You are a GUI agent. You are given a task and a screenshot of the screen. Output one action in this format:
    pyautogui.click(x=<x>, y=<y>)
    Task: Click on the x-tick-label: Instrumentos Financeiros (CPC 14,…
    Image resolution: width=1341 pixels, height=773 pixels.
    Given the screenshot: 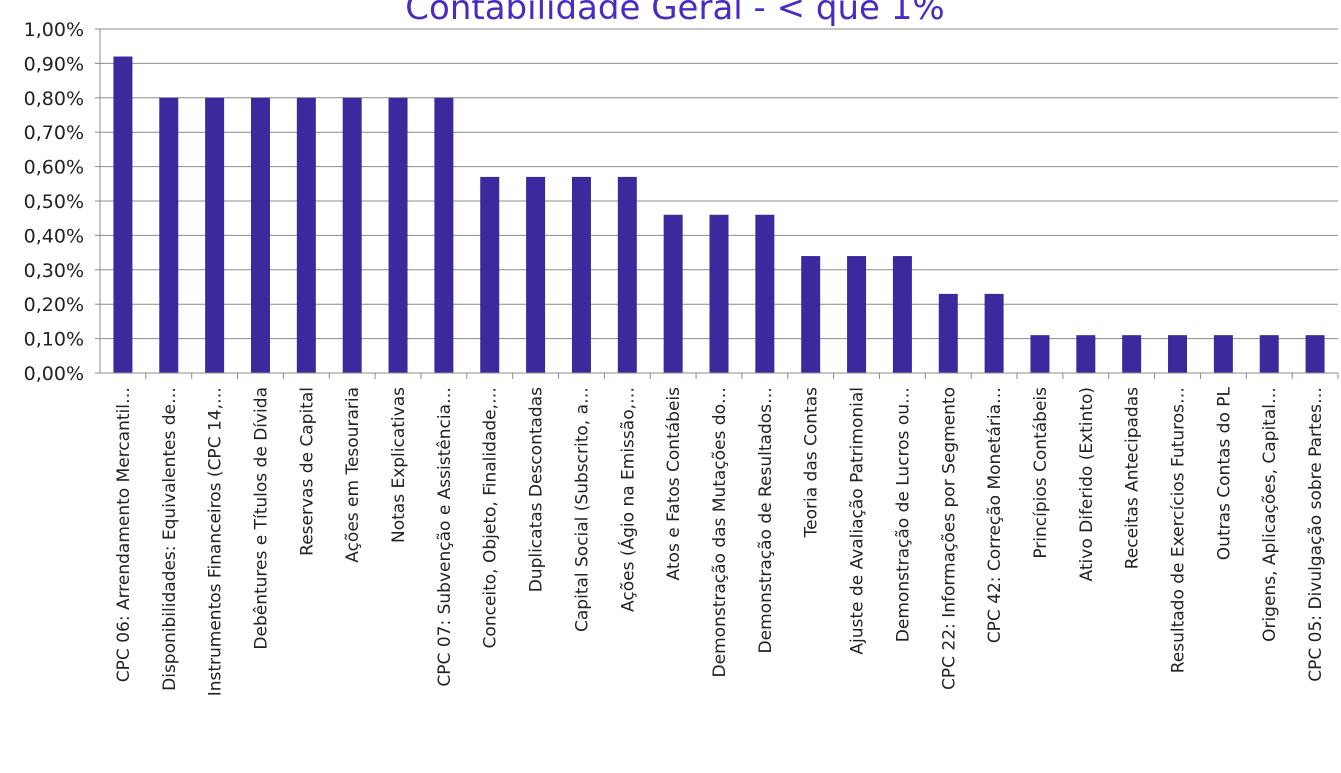 What is the action you would take?
    pyautogui.click(x=216, y=541)
    